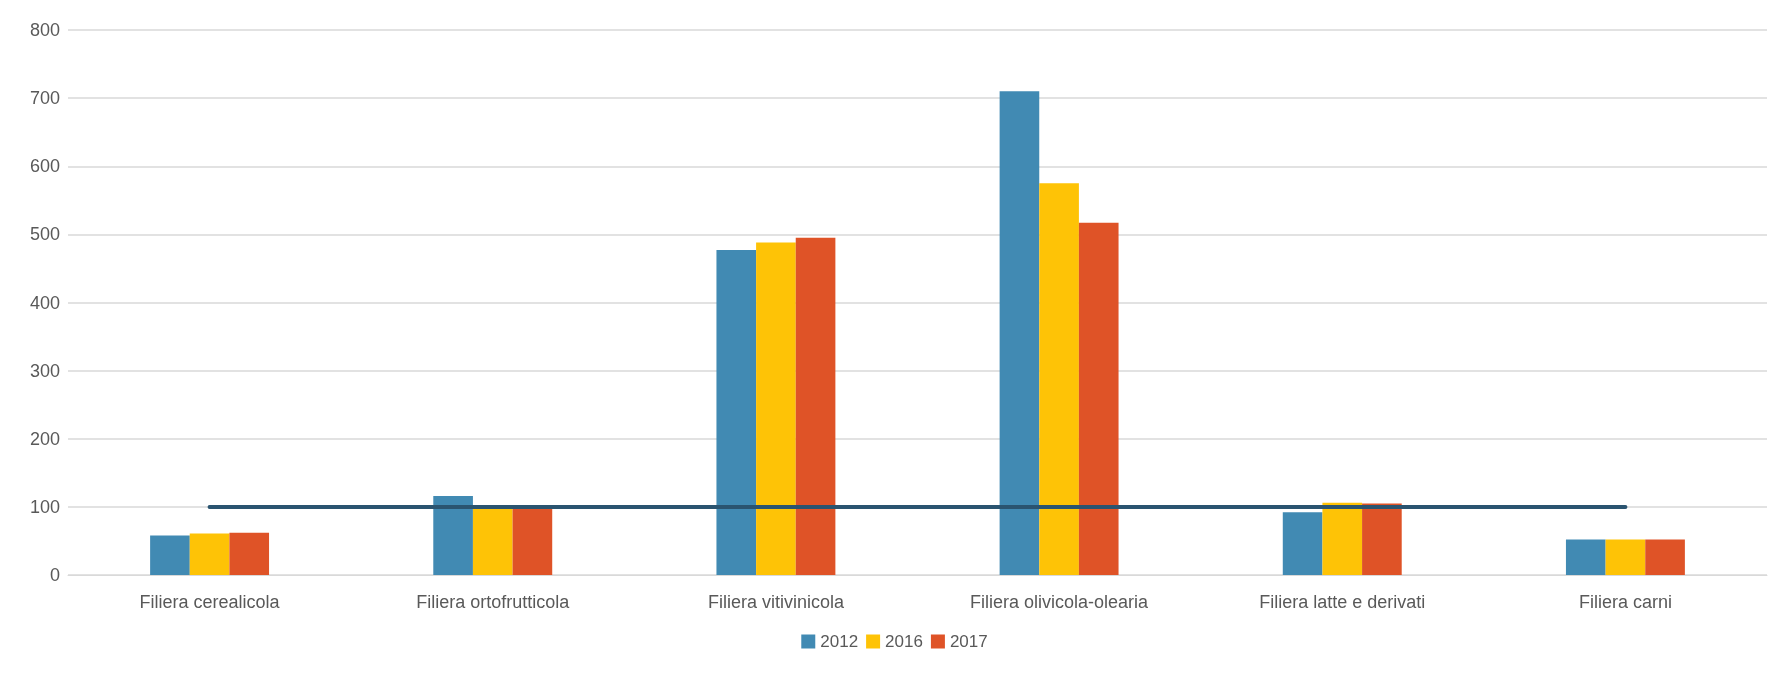 The width and height of the screenshot is (1789, 678). Describe the element at coordinates (839, 641) in the screenshot. I see `legend-label: 2012` at that location.